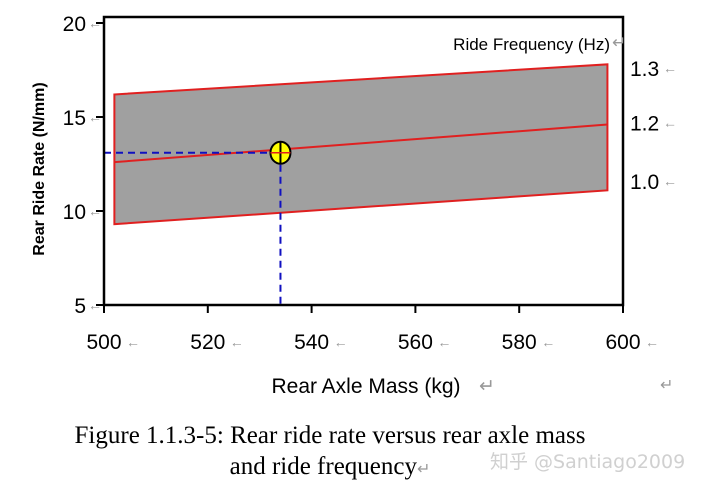 Image resolution: width=708 pixels, height=489 pixels. Describe the element at coordinates (323, 466) in the screenshot. I see `caption-line-2: and ride frequency` at that location.